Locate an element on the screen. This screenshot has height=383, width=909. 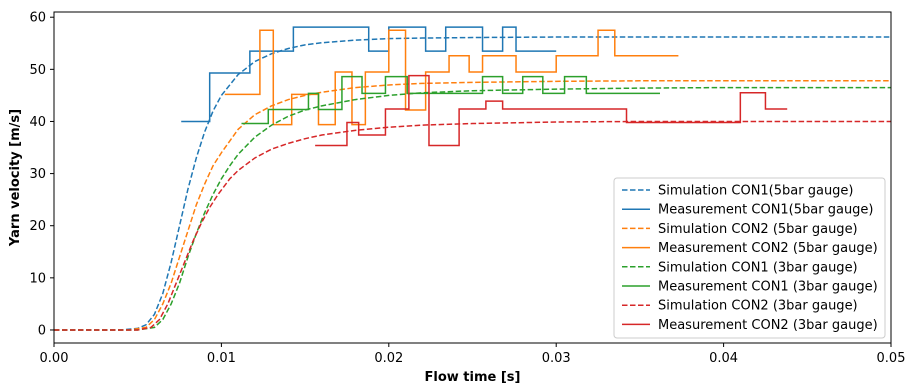
x-tick-label: 0.02 is located at coordinates (388, 358).